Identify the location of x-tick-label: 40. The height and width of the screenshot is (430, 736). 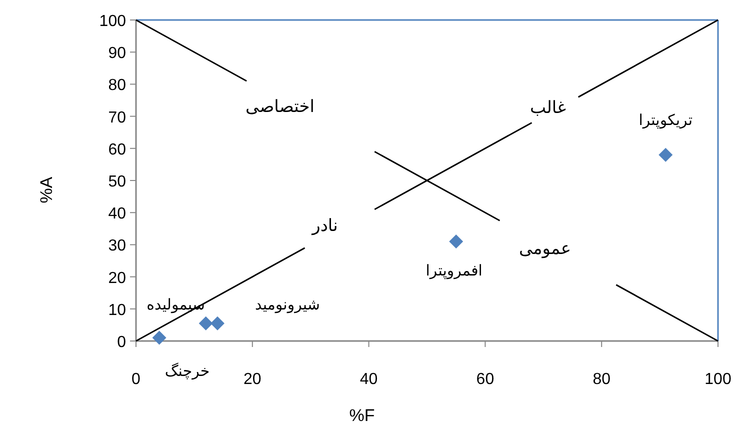
(369, 379).